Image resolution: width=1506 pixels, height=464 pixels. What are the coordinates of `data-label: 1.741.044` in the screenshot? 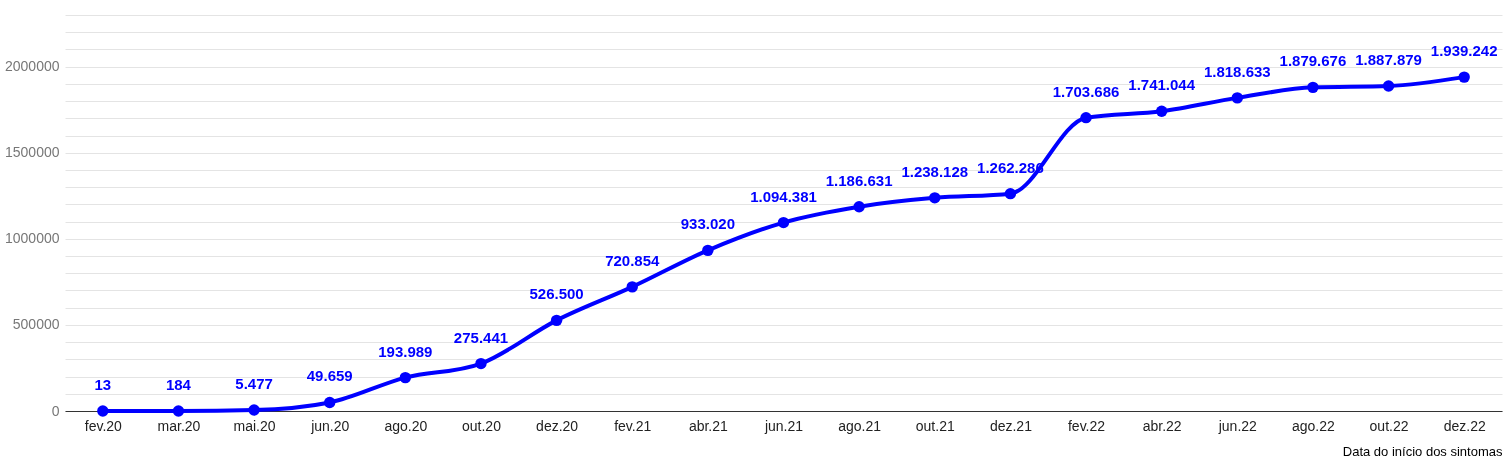 It's located at (1162, 85).